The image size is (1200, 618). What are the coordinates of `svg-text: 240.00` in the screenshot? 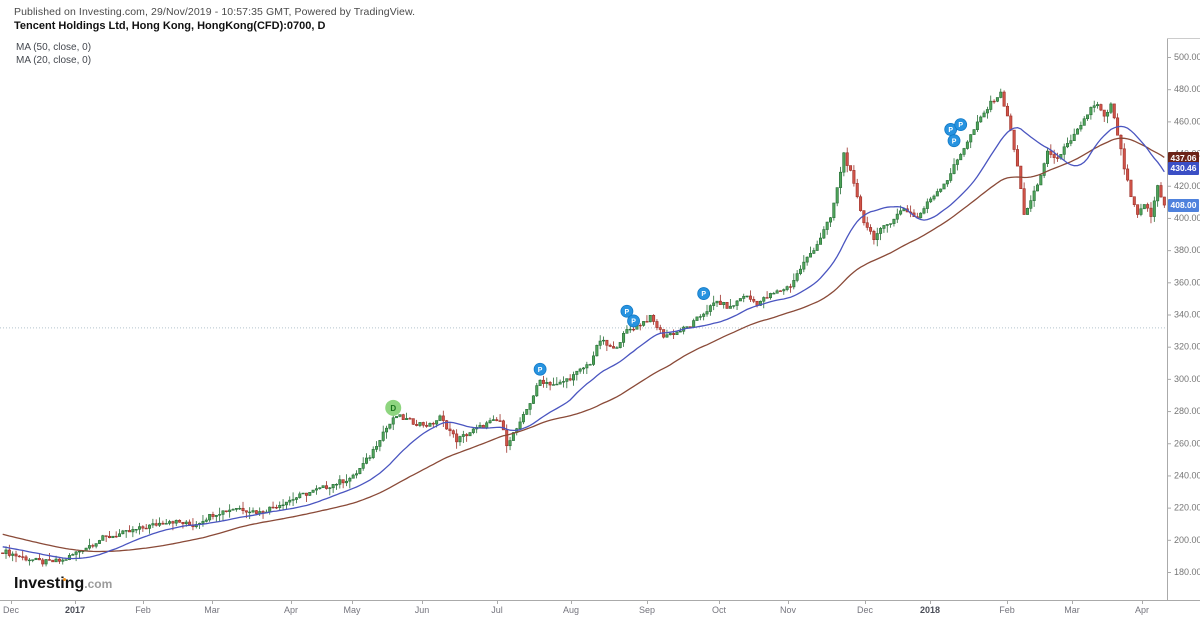 It's located at (1187, 475).